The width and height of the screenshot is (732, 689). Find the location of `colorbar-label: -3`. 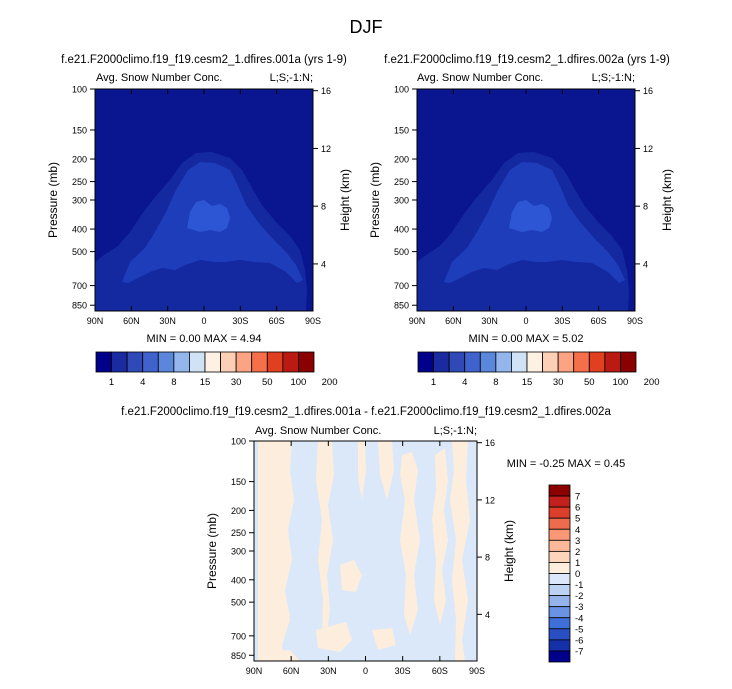

colorbar-label: -3 is located at coordinates (579, 607).